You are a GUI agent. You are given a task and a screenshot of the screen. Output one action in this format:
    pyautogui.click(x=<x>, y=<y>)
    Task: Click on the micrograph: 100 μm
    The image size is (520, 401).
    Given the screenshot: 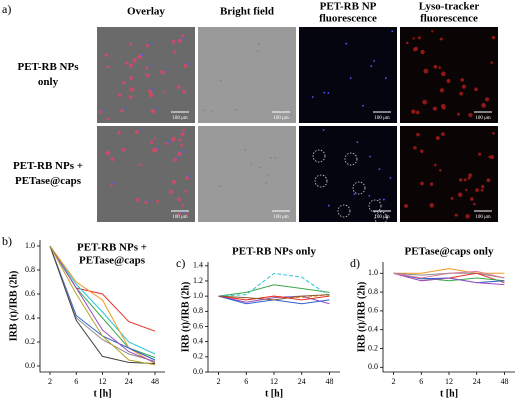 What is the action you would take?
    pyautogui.click(x=348, y=175)
    